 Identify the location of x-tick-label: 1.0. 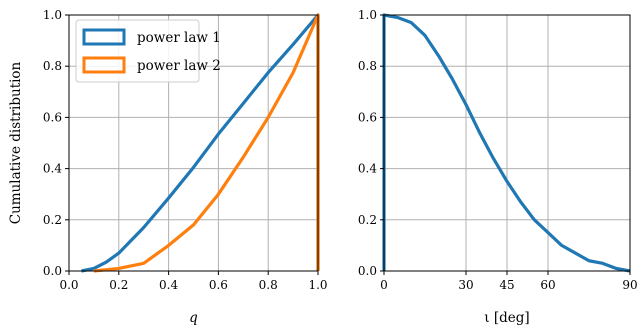
(317, 285).